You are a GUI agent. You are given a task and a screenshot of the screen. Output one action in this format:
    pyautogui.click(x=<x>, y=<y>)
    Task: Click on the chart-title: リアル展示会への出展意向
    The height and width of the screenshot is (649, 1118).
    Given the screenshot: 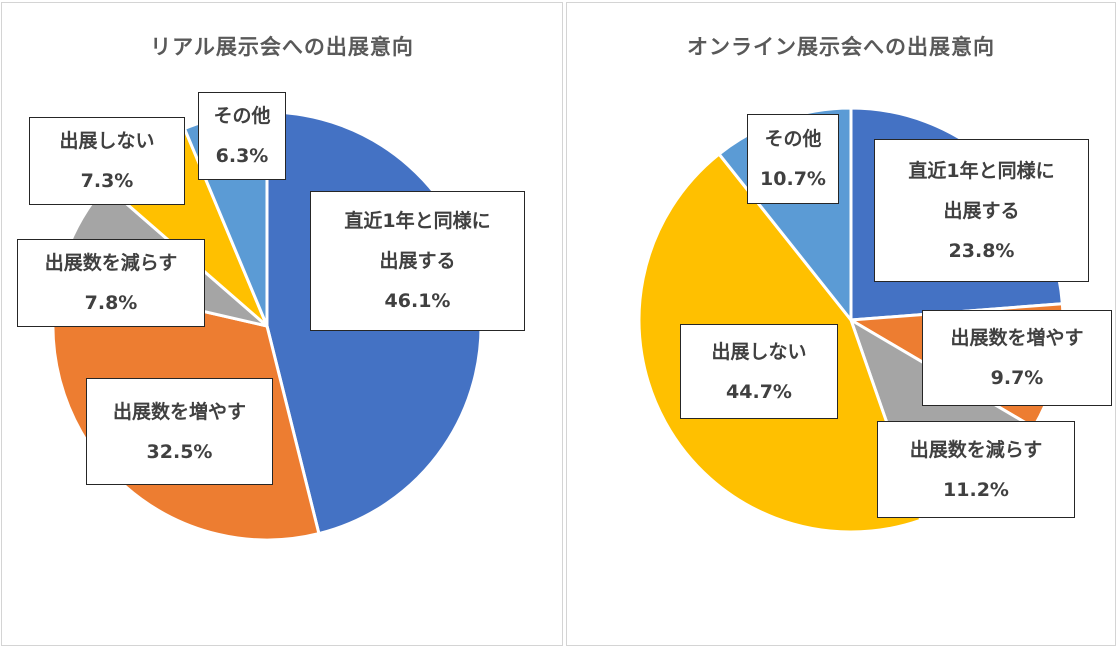 What is the action you would take?
    pyautogui.click(x=282, y=47)
    